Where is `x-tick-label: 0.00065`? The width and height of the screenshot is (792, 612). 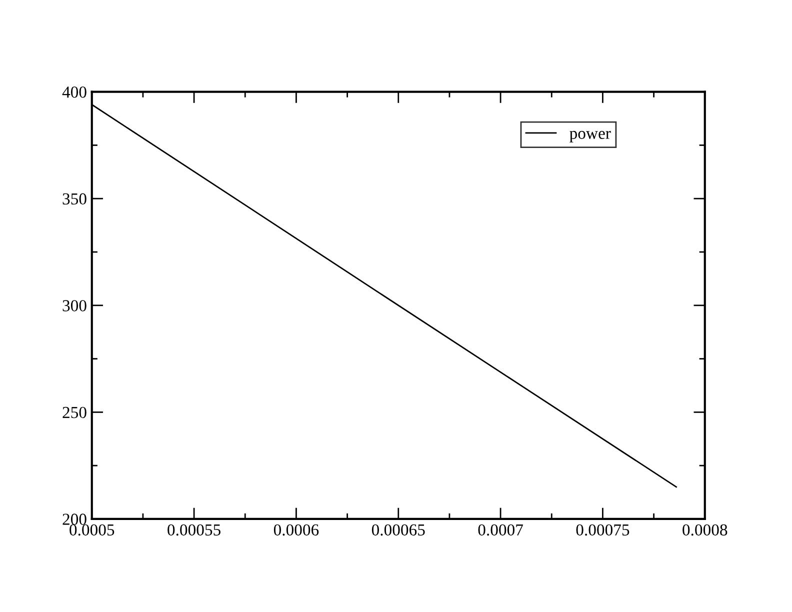 x-tick-label: 0.00065 is located at coordinates (398, 530).